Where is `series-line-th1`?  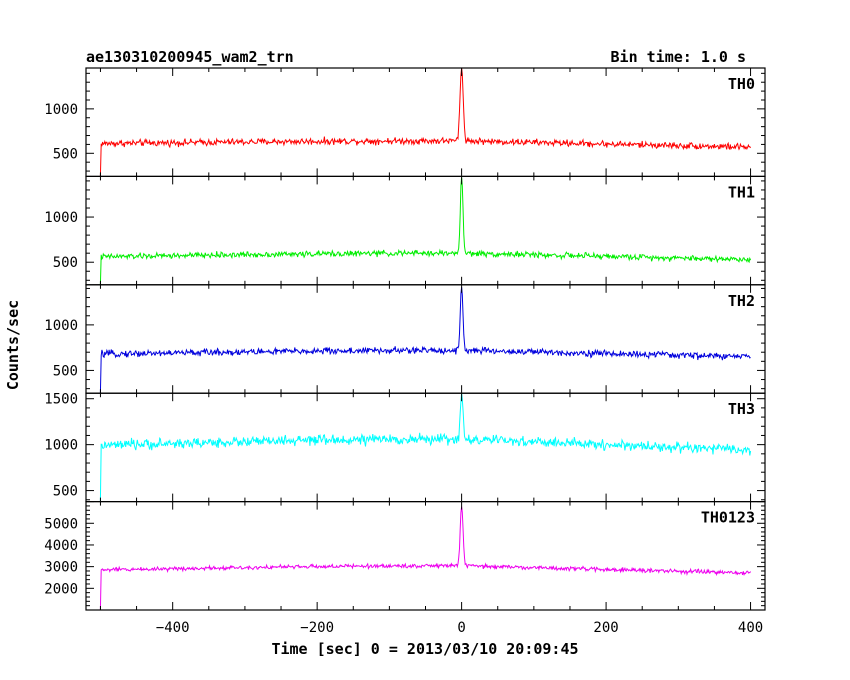
series-line-th1 is located at coordinates (425, 231).